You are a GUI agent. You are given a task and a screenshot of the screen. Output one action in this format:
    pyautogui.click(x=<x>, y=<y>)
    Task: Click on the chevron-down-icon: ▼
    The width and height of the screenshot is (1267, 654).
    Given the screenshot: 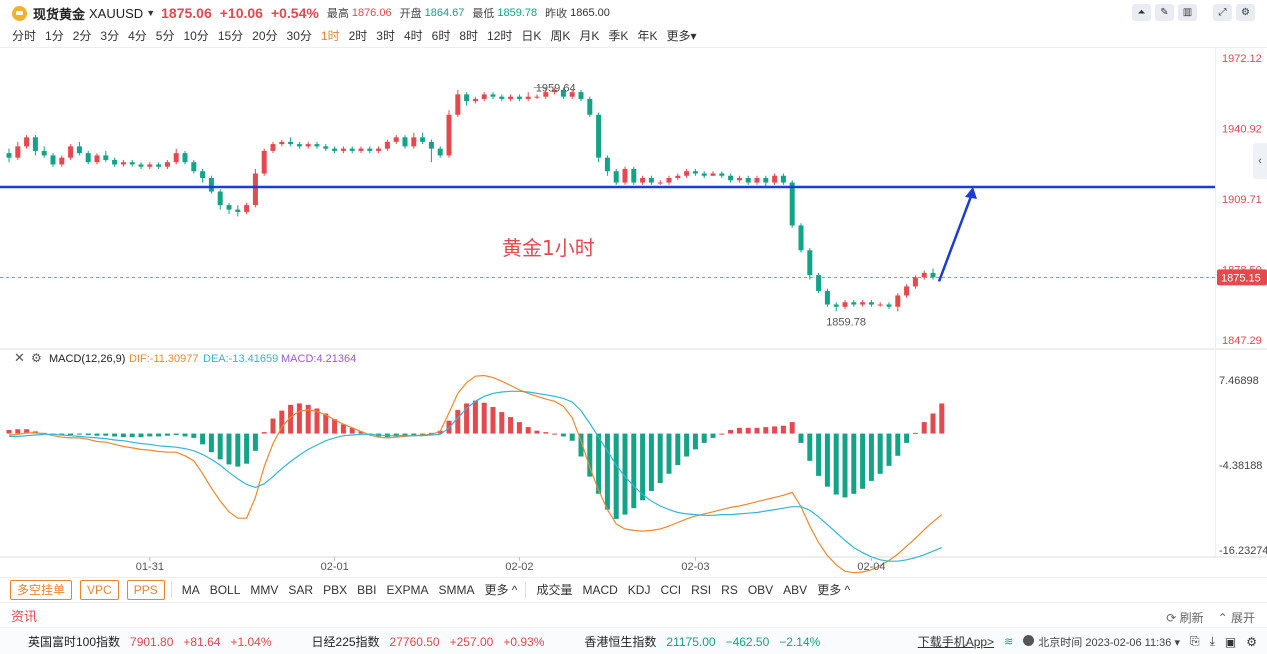 What is the action you would take?
    pyautogui.click(x=151, y=13)
    